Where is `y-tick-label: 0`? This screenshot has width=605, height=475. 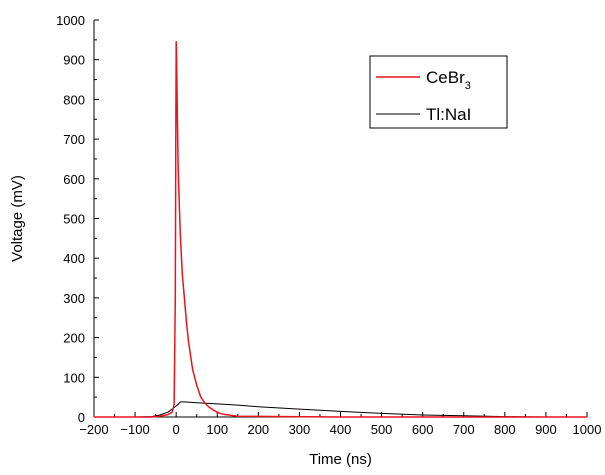
y-tick-label: 0 is located at coordinates (81, 417).